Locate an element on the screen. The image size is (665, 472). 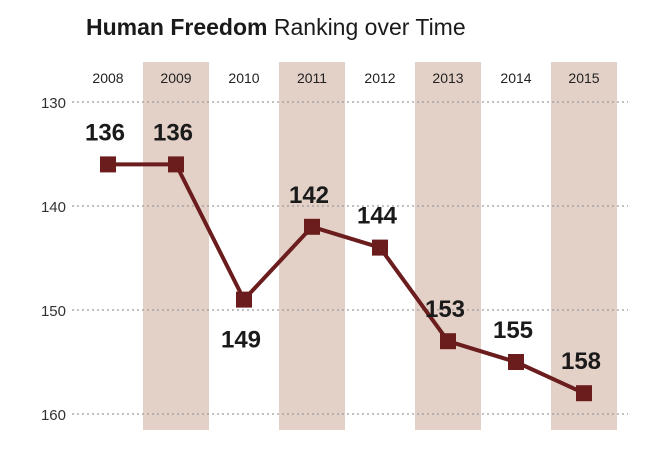
x-tick-label: 2014 is located at coordinates (515, 78).